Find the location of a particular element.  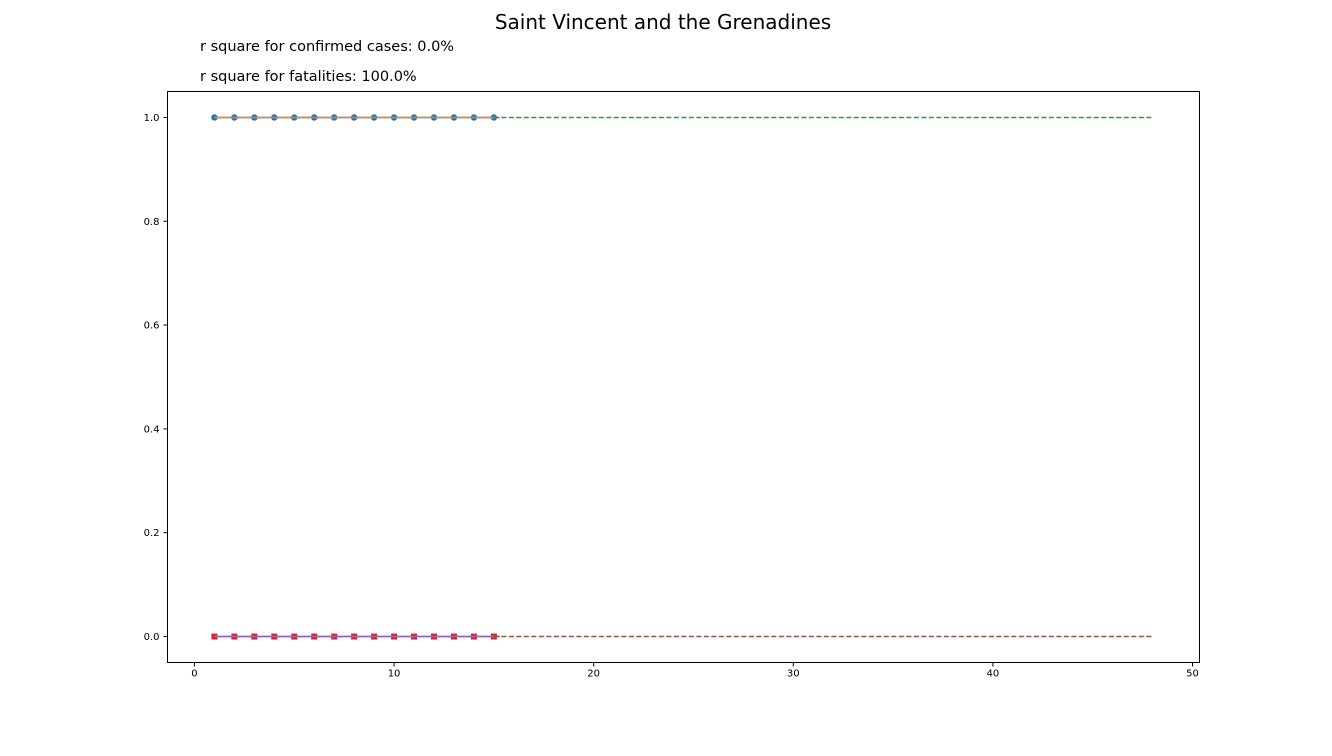

x-tick-label: 30 is located at coordinates (793, 674).